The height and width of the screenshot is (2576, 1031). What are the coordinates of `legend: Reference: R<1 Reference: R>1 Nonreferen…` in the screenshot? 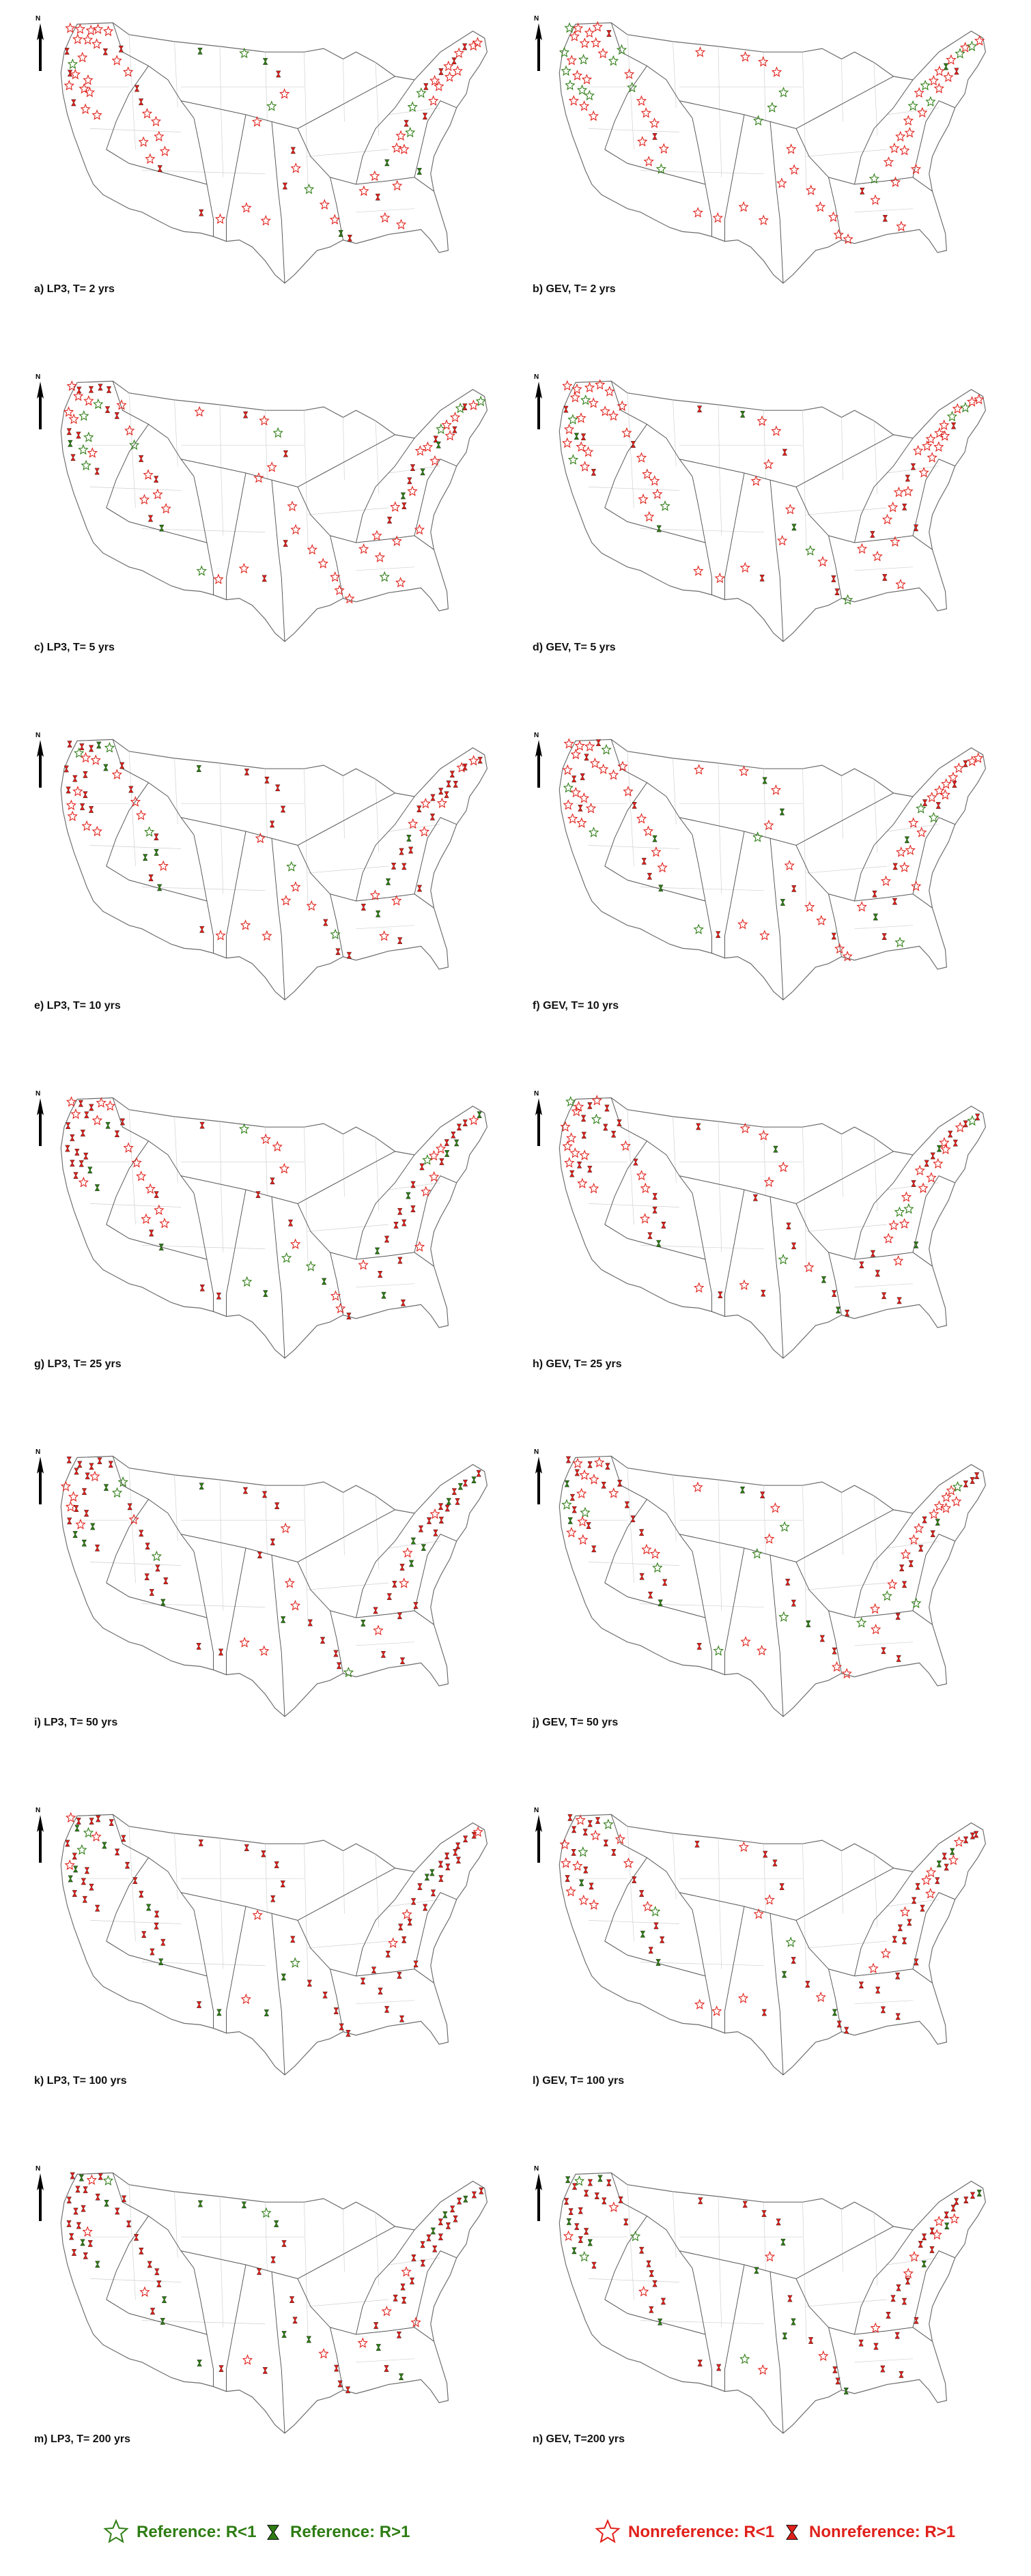 It's located at (515, 2539).